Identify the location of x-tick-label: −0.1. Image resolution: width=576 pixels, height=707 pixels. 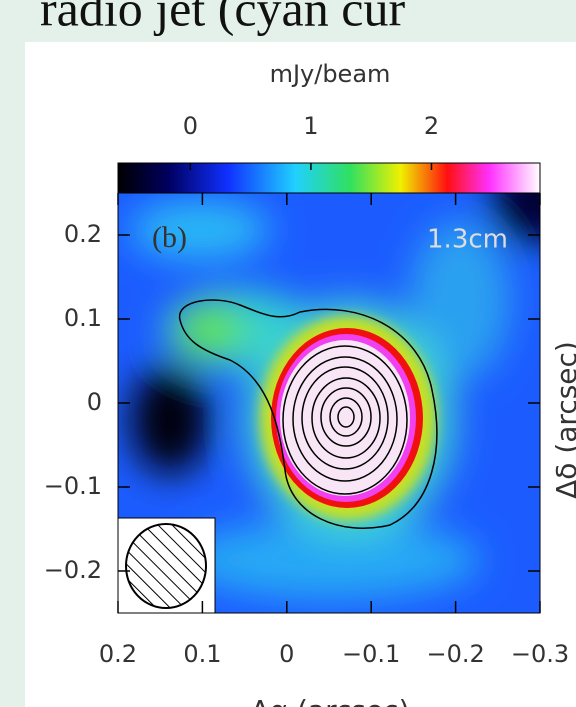
(371, 654).